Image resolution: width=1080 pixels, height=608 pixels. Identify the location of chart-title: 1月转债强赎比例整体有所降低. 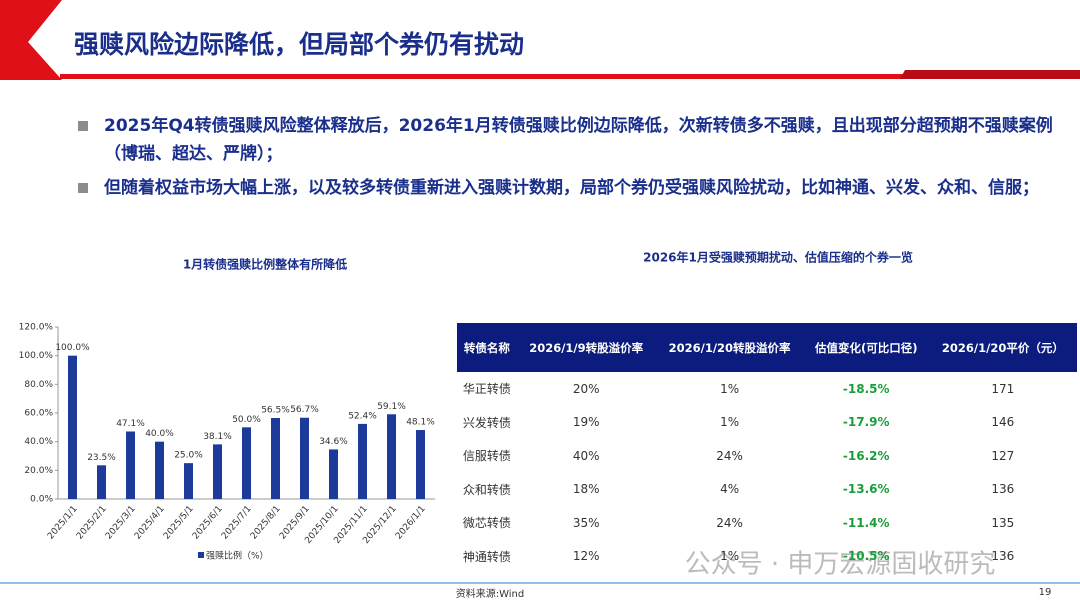
(265, 264).